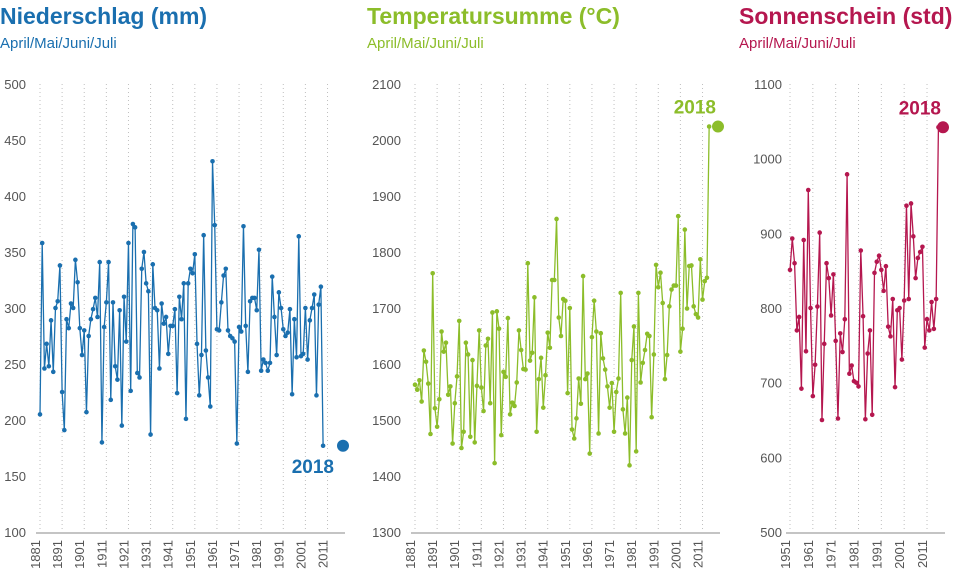 Image resolution: width=960 pixels, height=588 pixels. What do you see at coordinates (696, 314) in the screenshot?
I see `panel-2-point-2008` at bounding box center [696, 314].